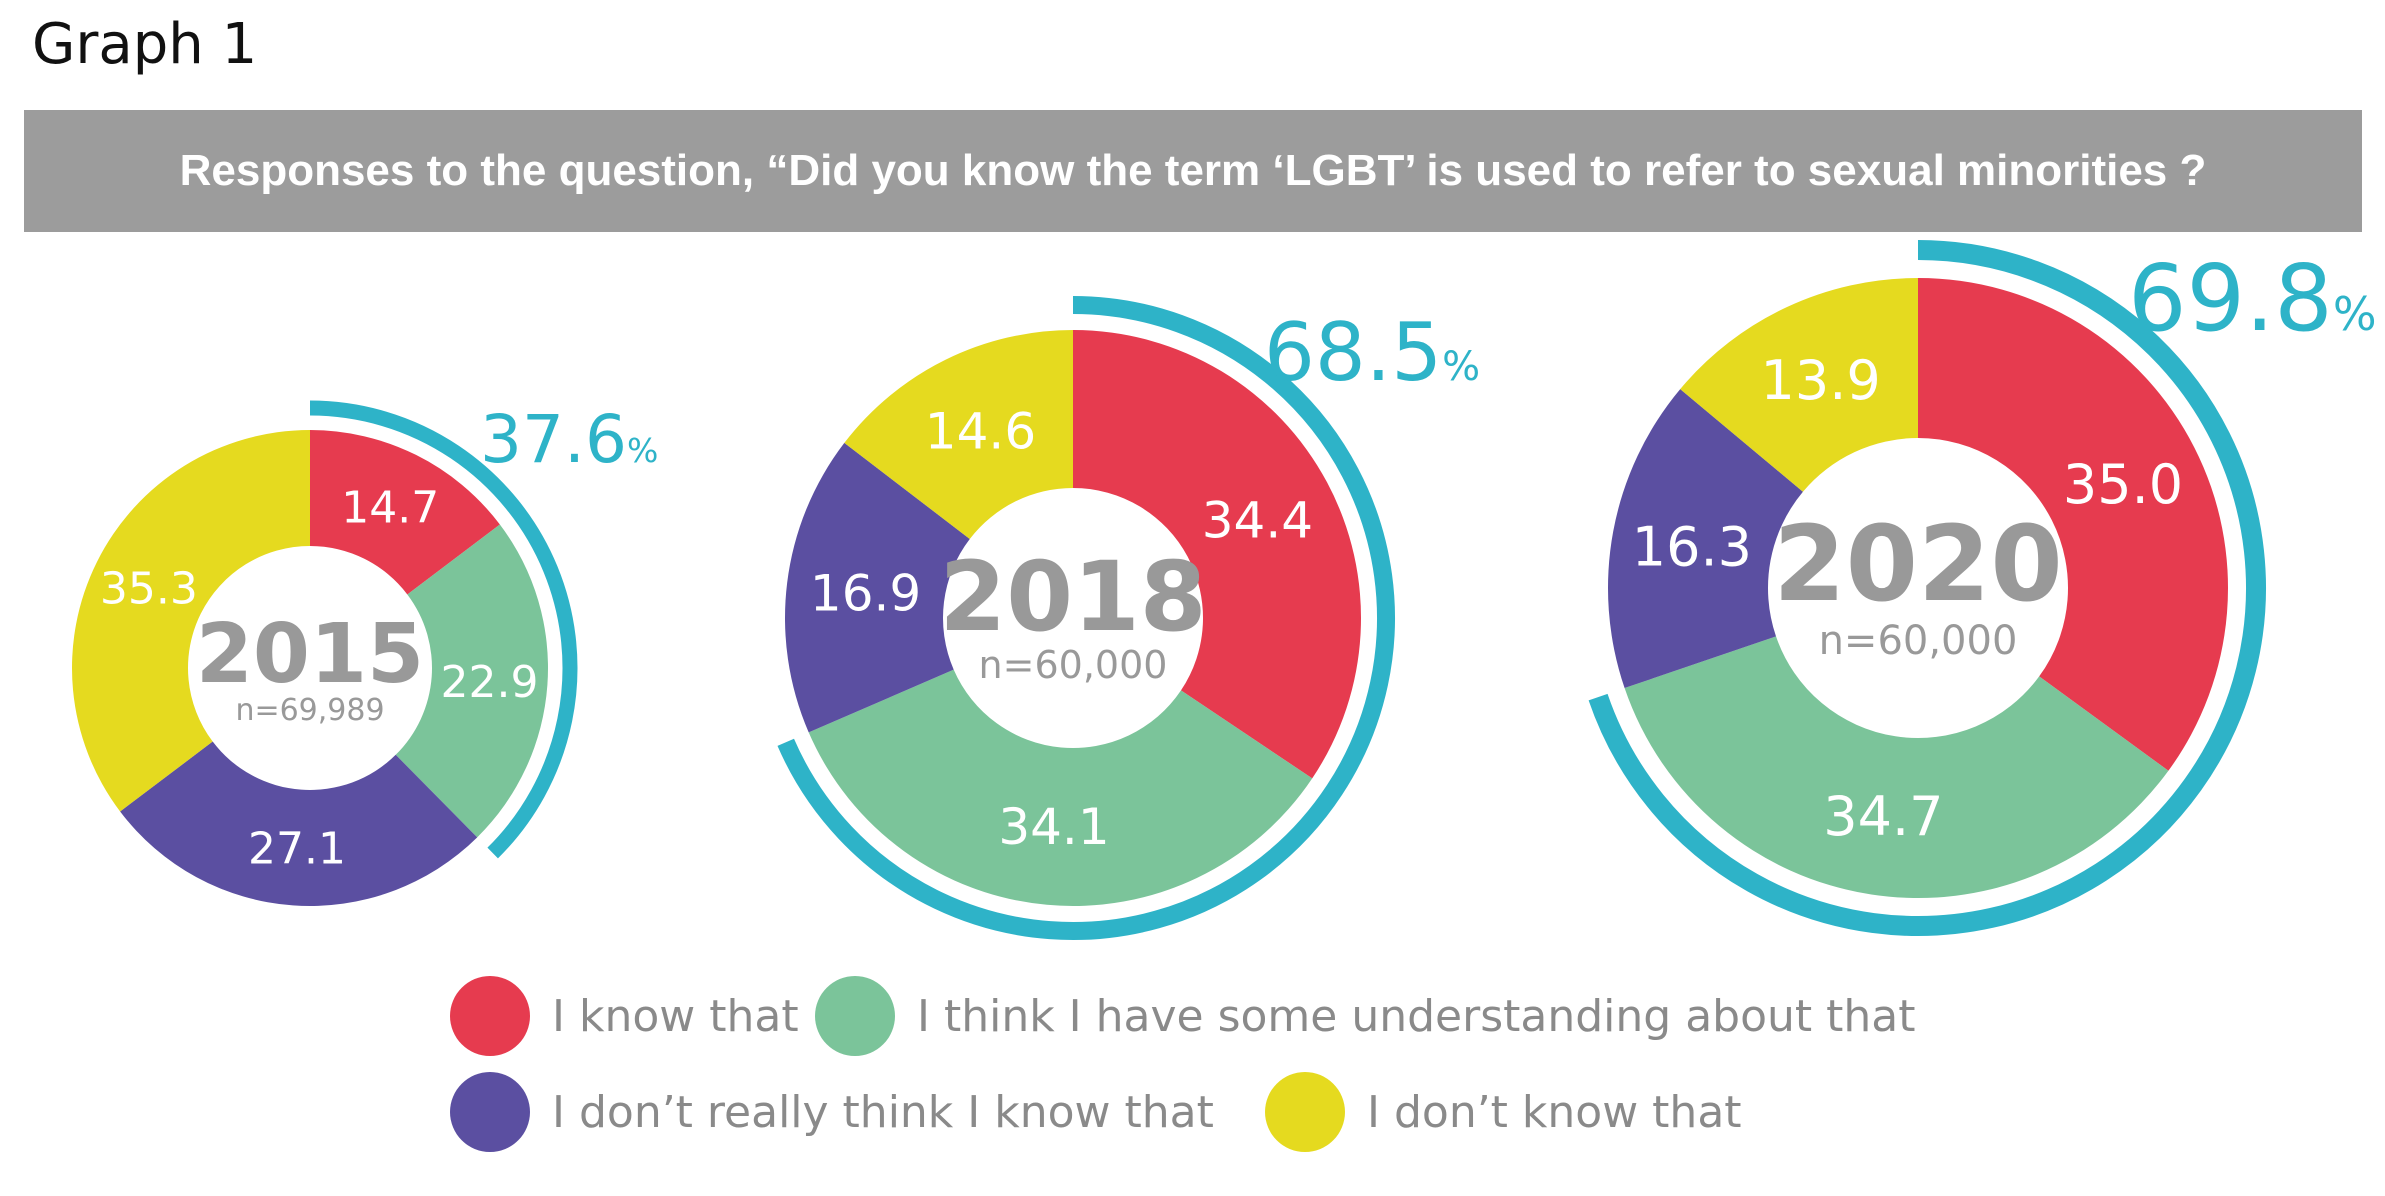 The height and width of the screenshot is (1196, 2385). I want to click on legend-item-know: I know that, so click(624, 1016).